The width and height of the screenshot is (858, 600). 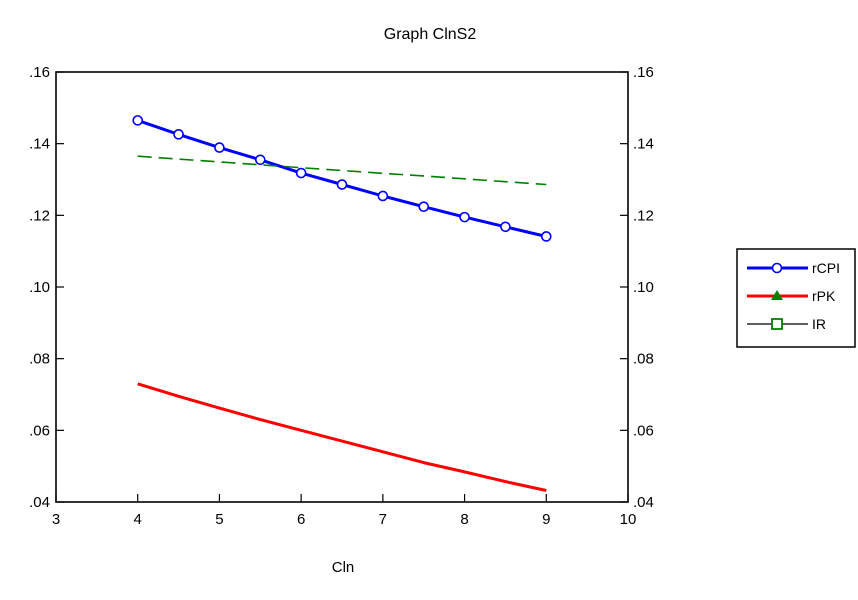 What do you see at coordinates (39, 430) in the screenshot?
I see `y-tick-label-left: .06` at bounding box center [39, 430].